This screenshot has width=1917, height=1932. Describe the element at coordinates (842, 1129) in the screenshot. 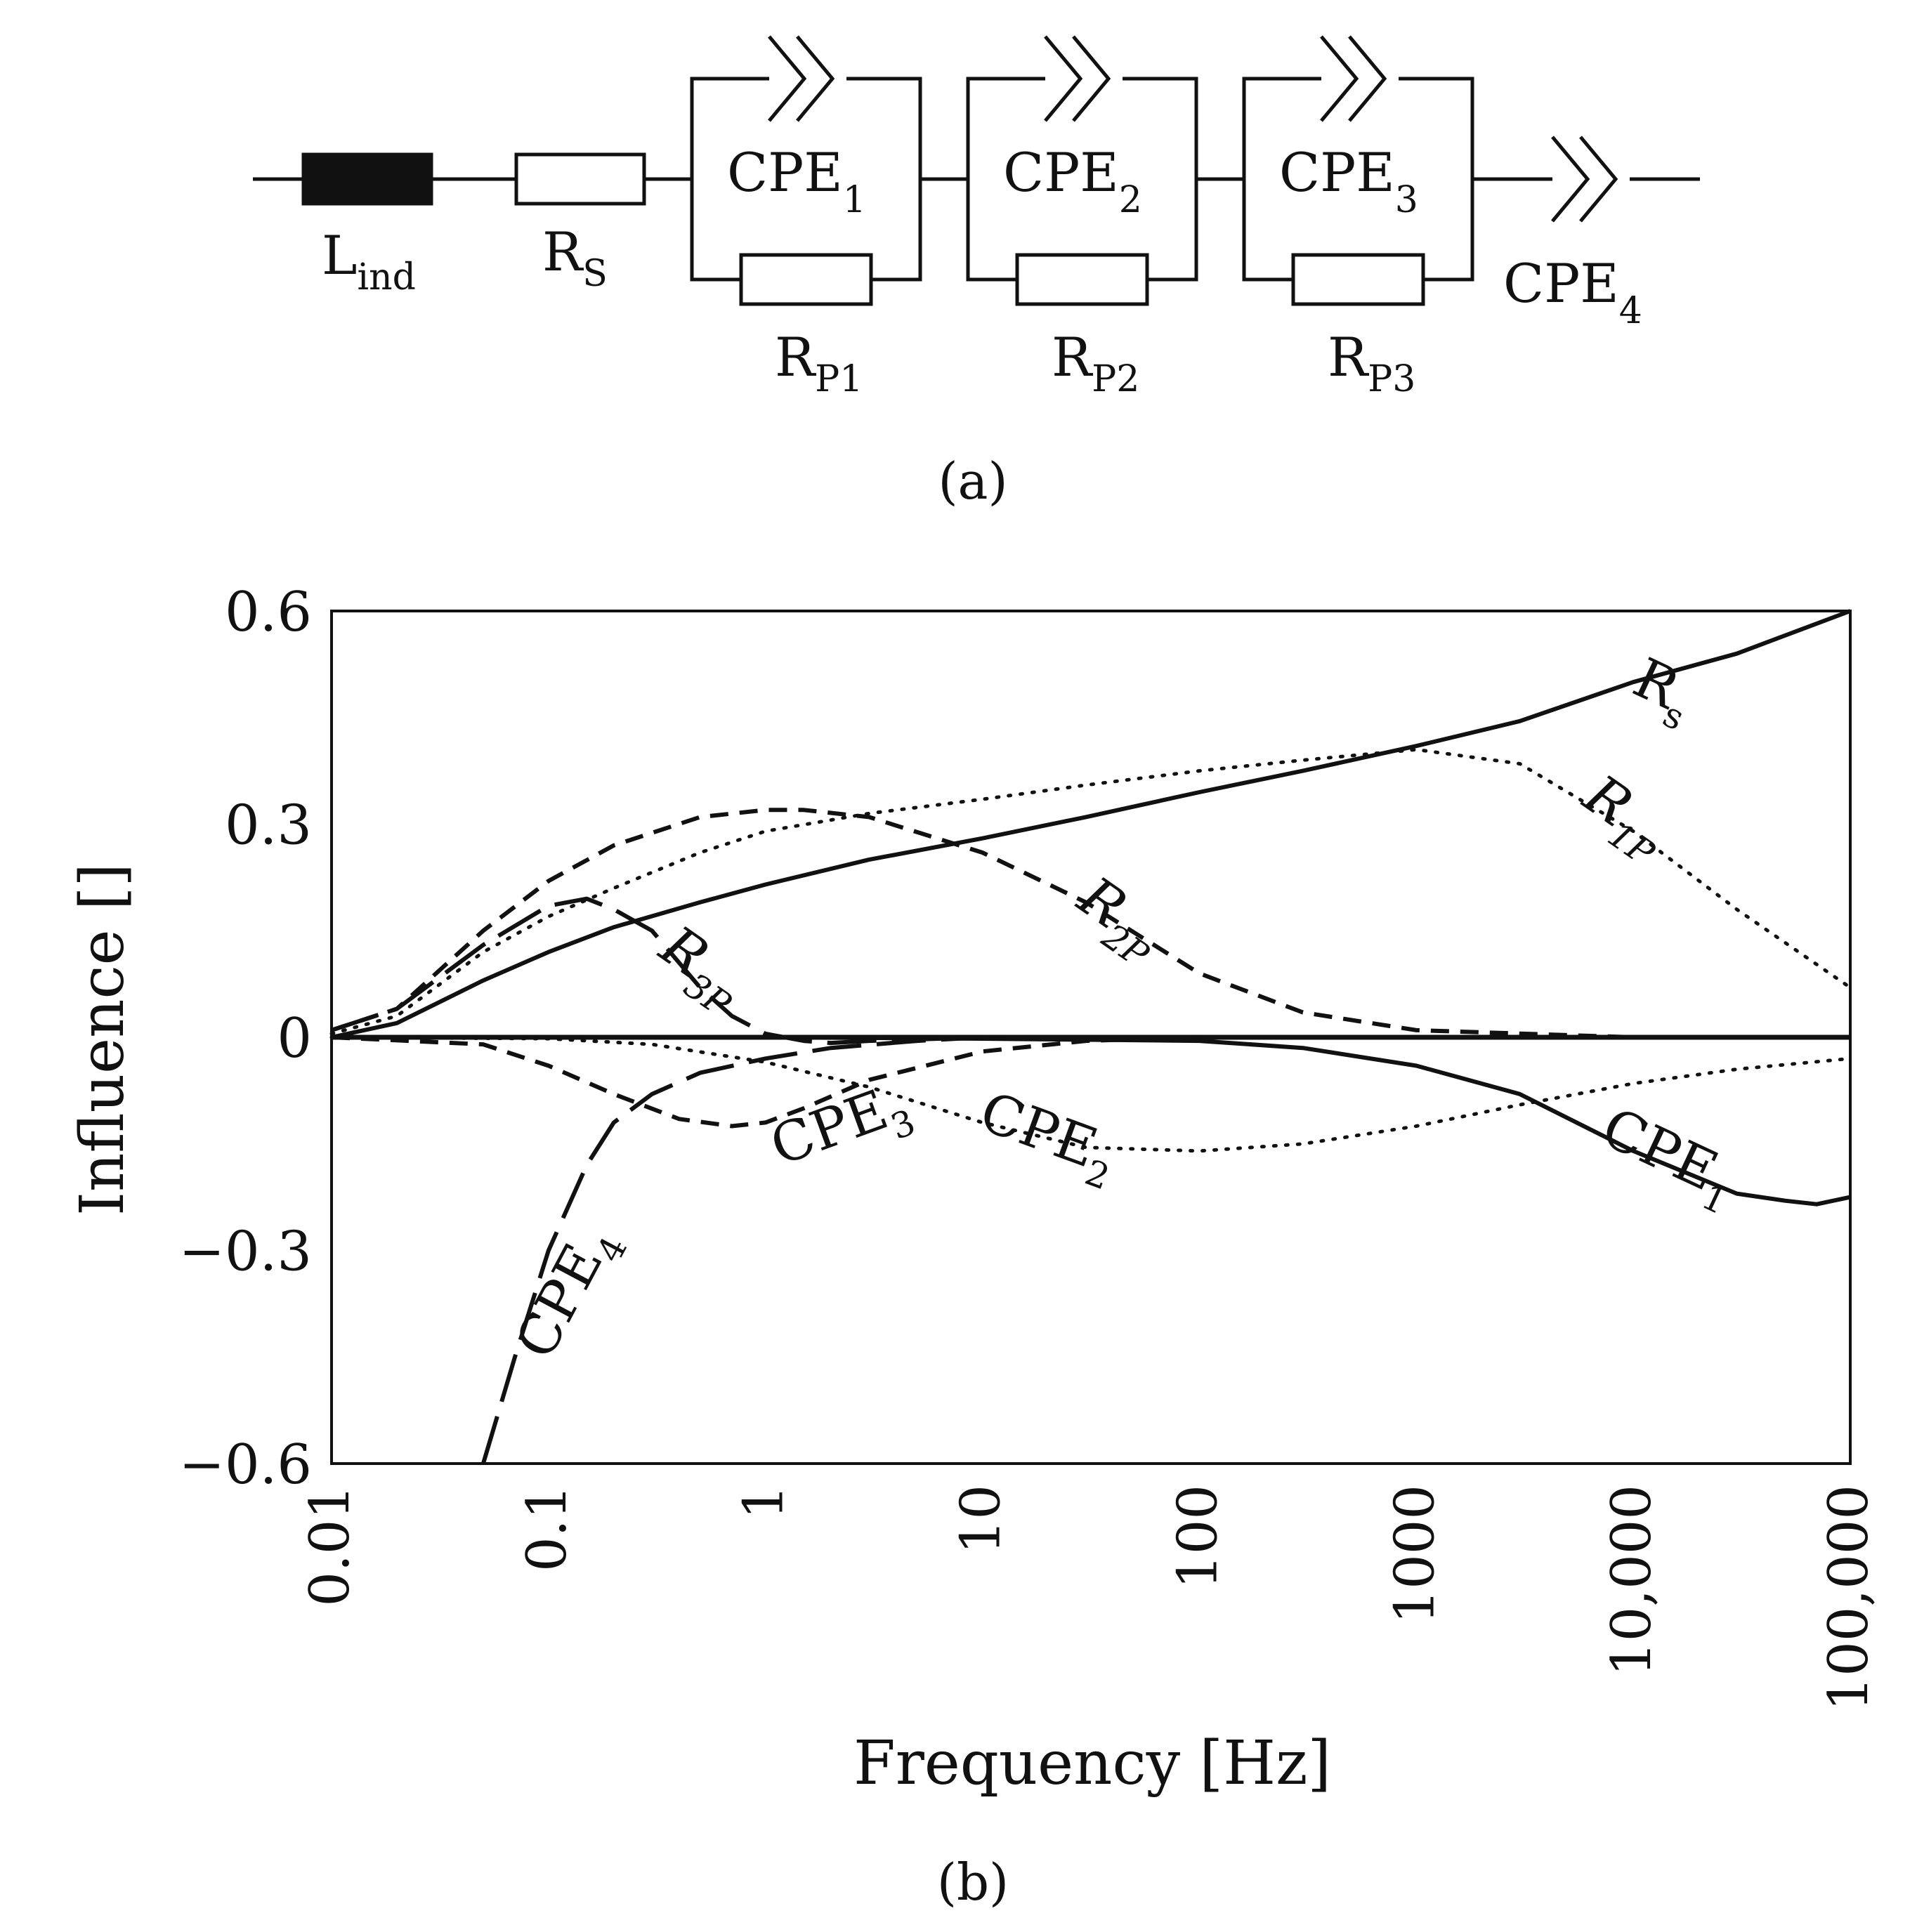

I see `series-label-cpe3: CPE3` at that location.